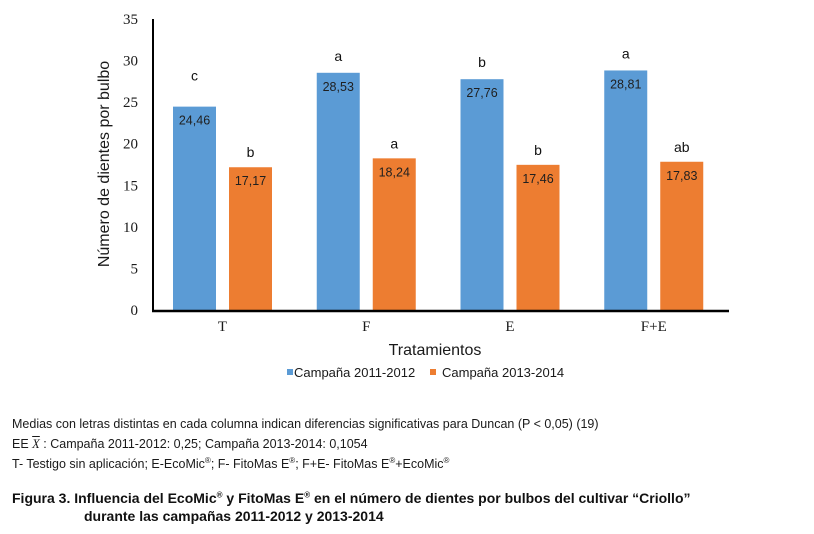 This screenshot has height=534, width=814. What do you see at coordinates (104, 164) in the screenshot?
I see `y-axis-title: Número de dientes por bulbo` at bounding box center [104, 164].